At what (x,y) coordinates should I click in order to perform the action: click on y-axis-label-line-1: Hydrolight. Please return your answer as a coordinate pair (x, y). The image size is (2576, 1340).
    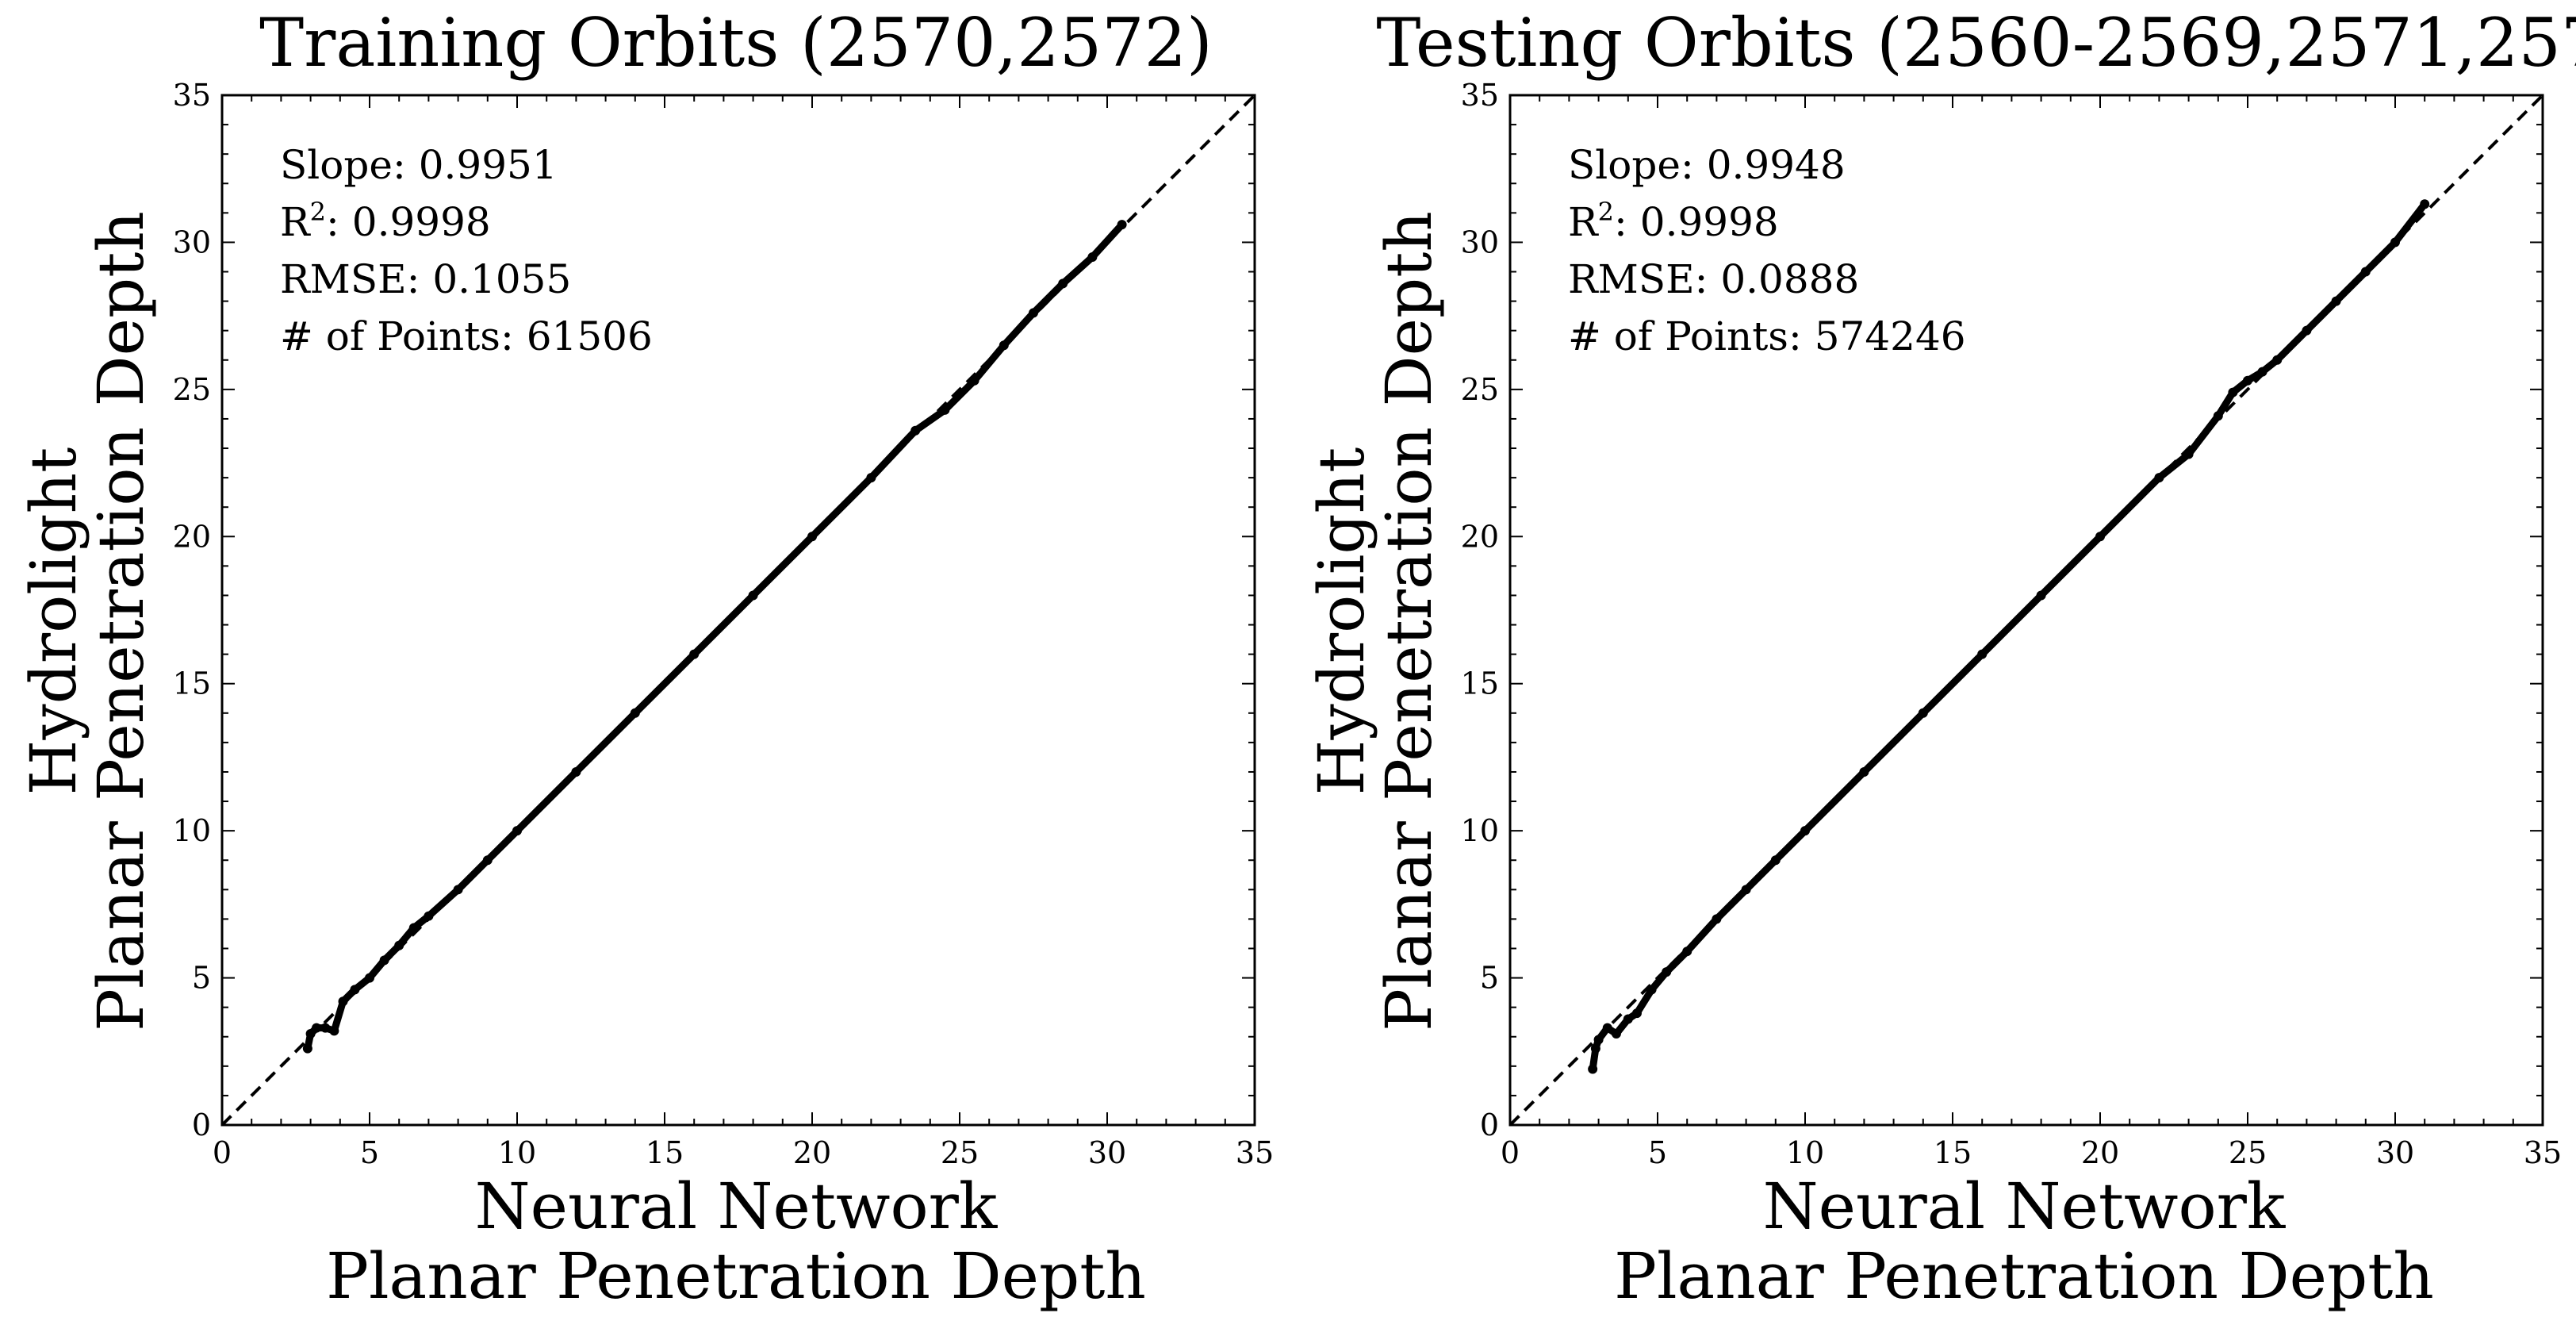
    Looking at the image, I should click on (54, 621).